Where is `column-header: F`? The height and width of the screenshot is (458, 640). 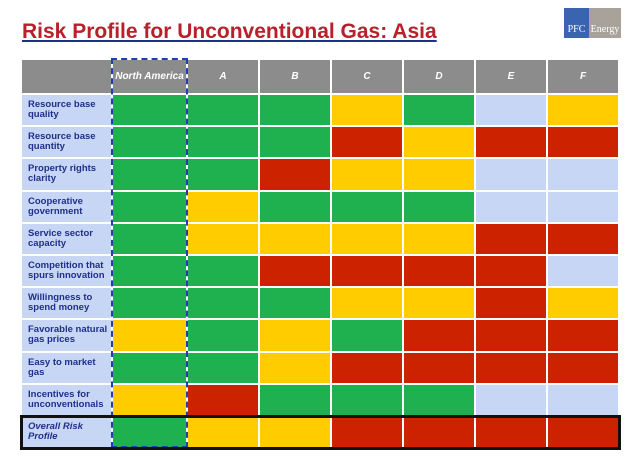 column-header: F is located at coordinates (583, 76).